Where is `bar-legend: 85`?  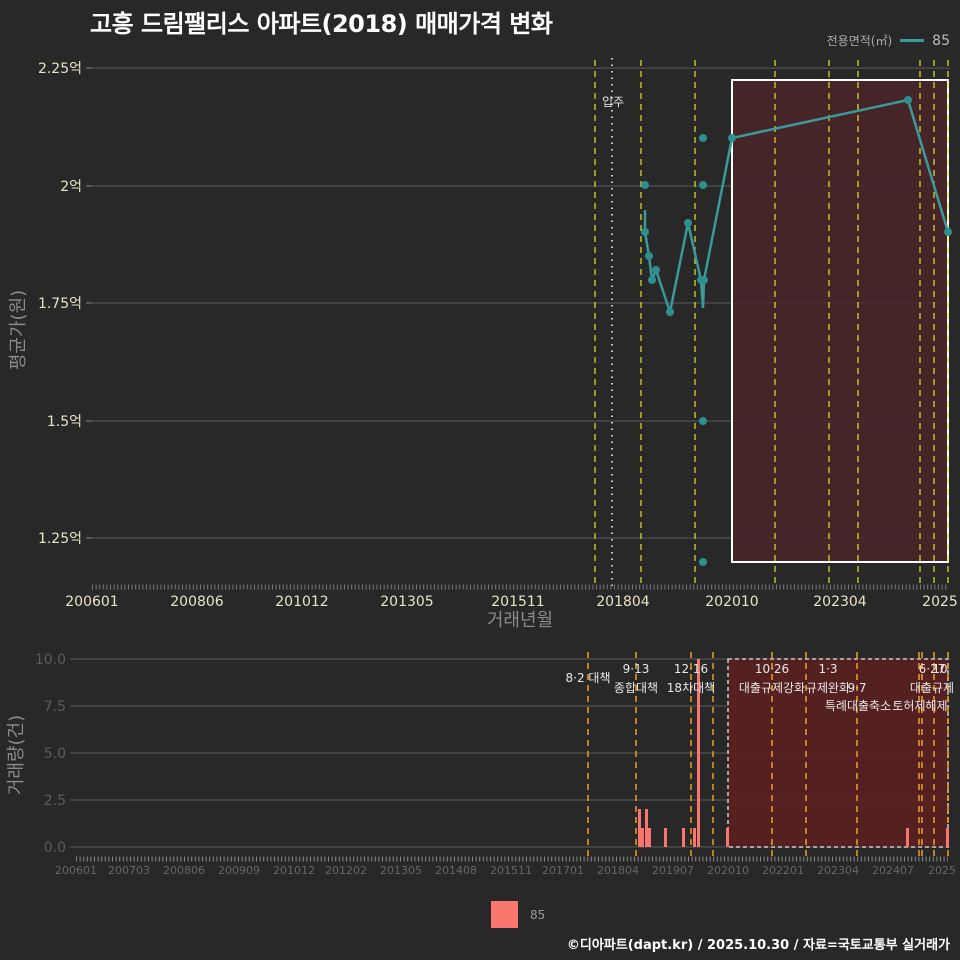
bar-legend: 85 is located at coordinates (518, 914).